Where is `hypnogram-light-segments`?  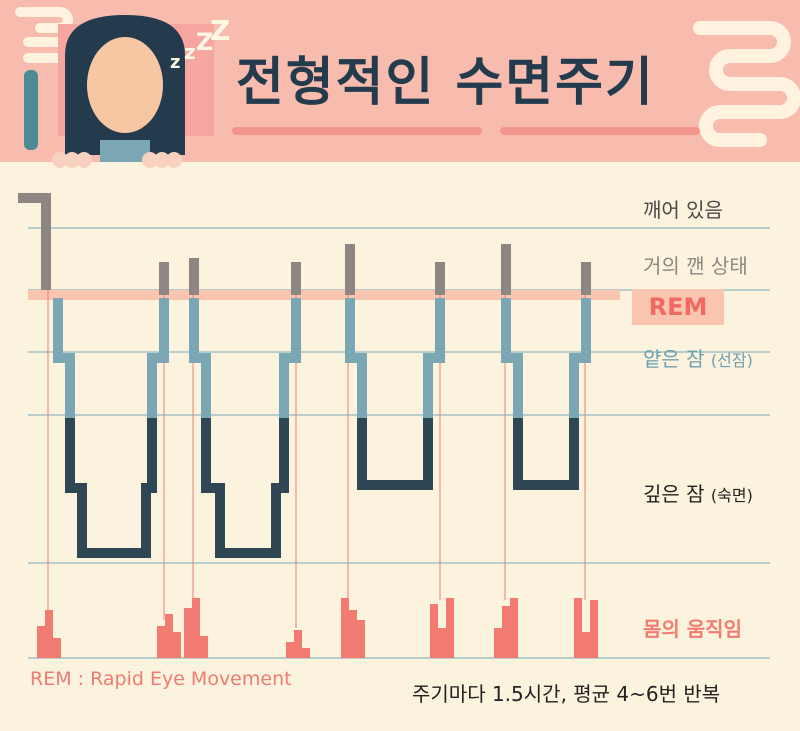
hypnogram-light-segments is located at coordinates (322, 359).